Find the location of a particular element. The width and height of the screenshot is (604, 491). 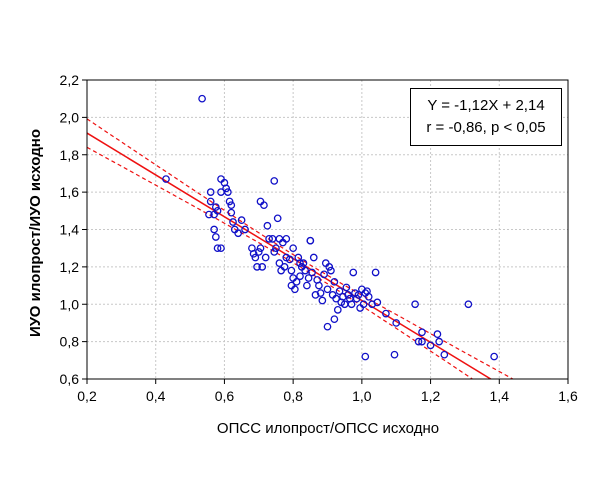

regression-equation: Y = -1,12X + 2,14 is located at coordinates (486, 105).